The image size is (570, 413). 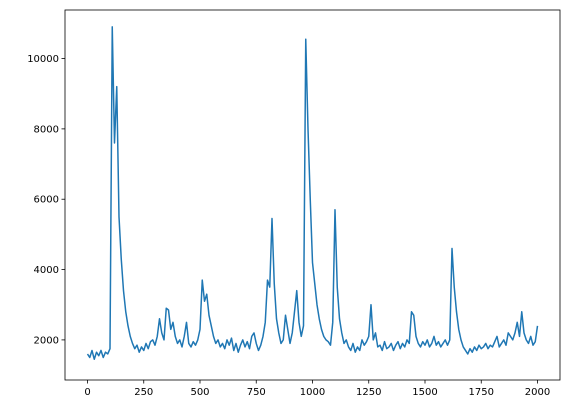 I want to click on x-tick-label: 1250, so click(x=368, y=392).